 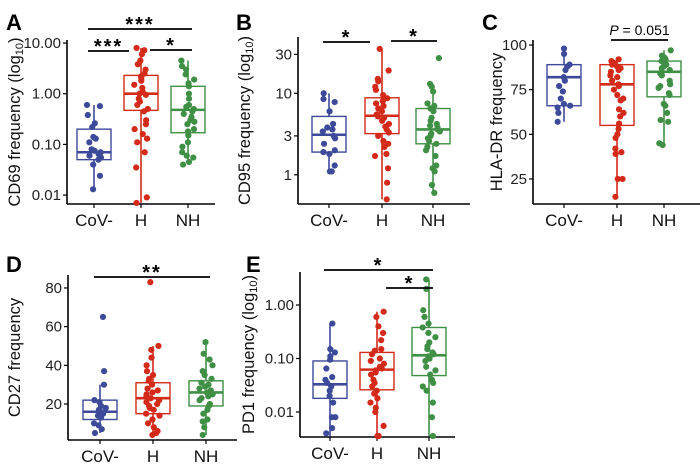 What do you see at coordinates (279, 359) in the screenshot?
I see `y-tick-label: 0.10` at bounding box center [279, 359].